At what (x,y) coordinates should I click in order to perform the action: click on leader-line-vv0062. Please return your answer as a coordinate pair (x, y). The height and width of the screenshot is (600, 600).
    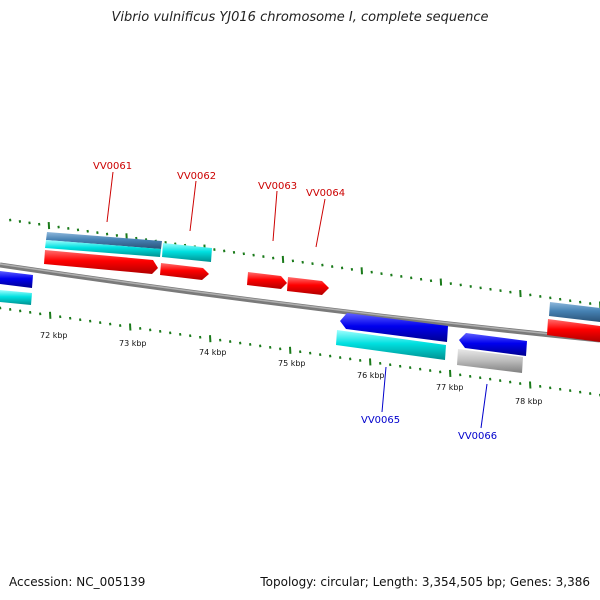
    Looking at the image, I should click on (193, 206).